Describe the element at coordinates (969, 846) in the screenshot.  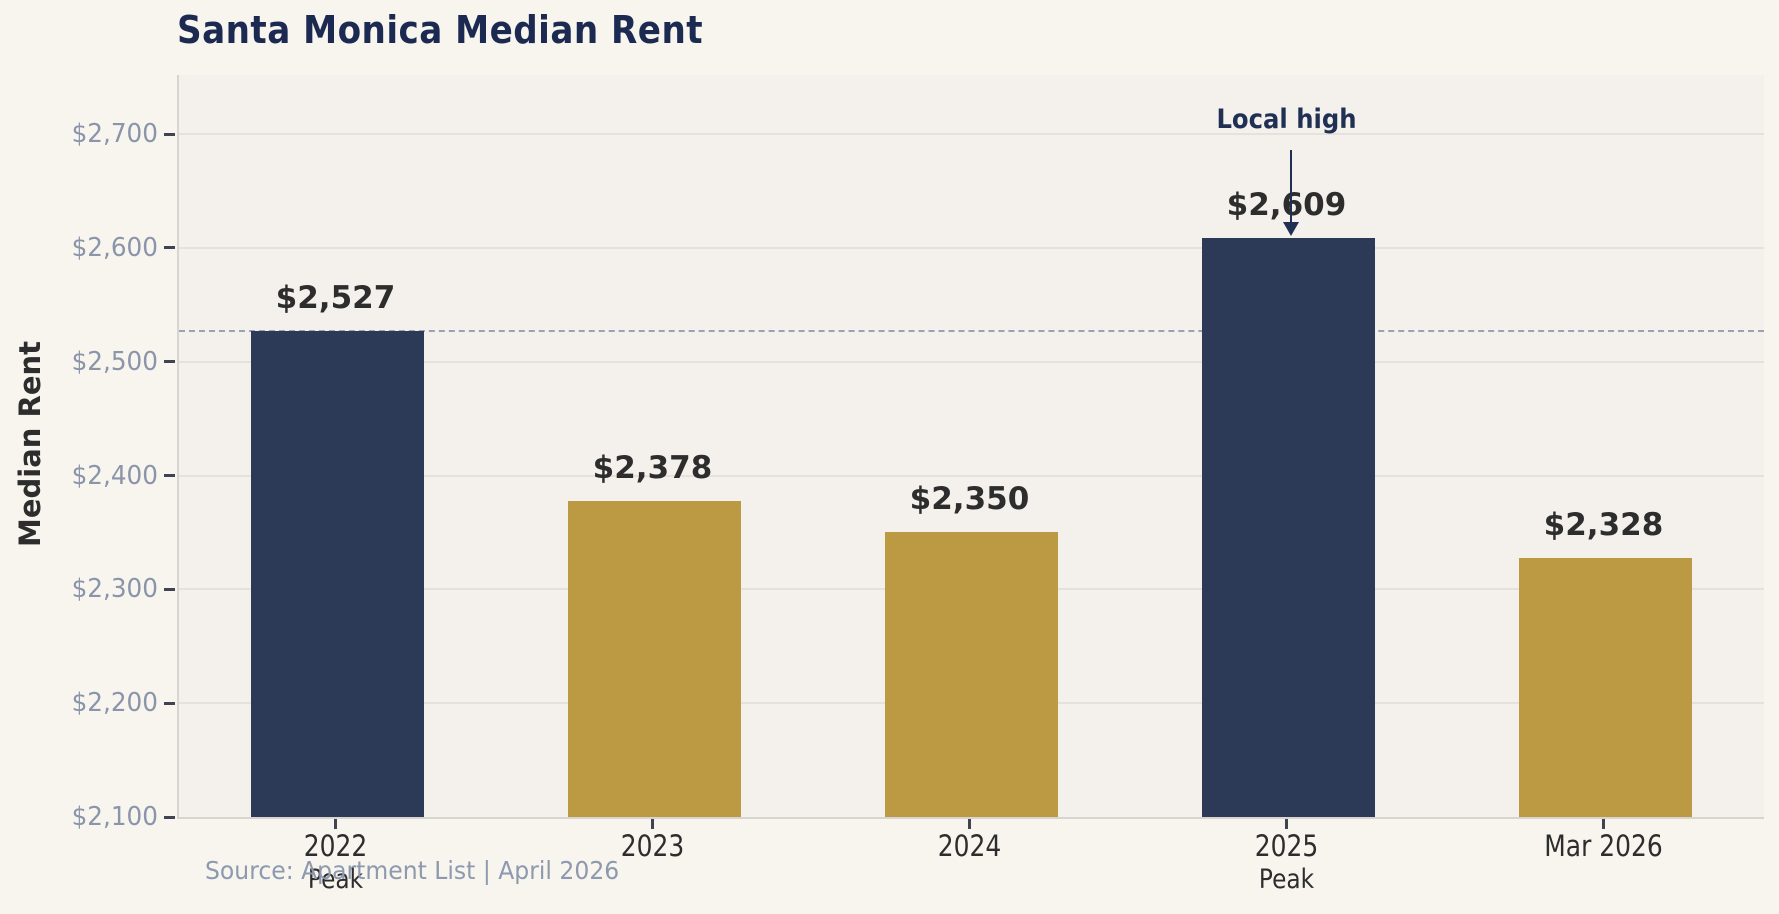
I see `x-tick-label: 2024` at that location.